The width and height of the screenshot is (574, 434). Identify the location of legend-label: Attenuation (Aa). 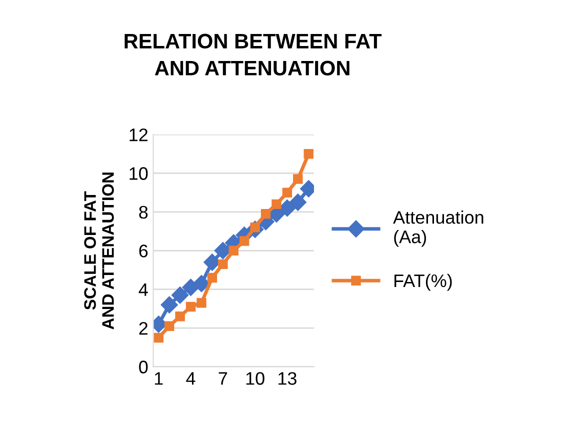
(438, 228).